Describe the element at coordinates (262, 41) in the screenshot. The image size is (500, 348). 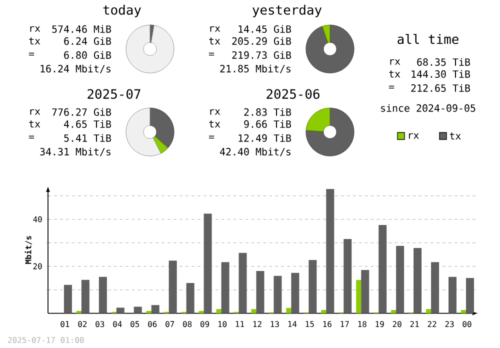
I see `text: 205.29 GiB` at that location.